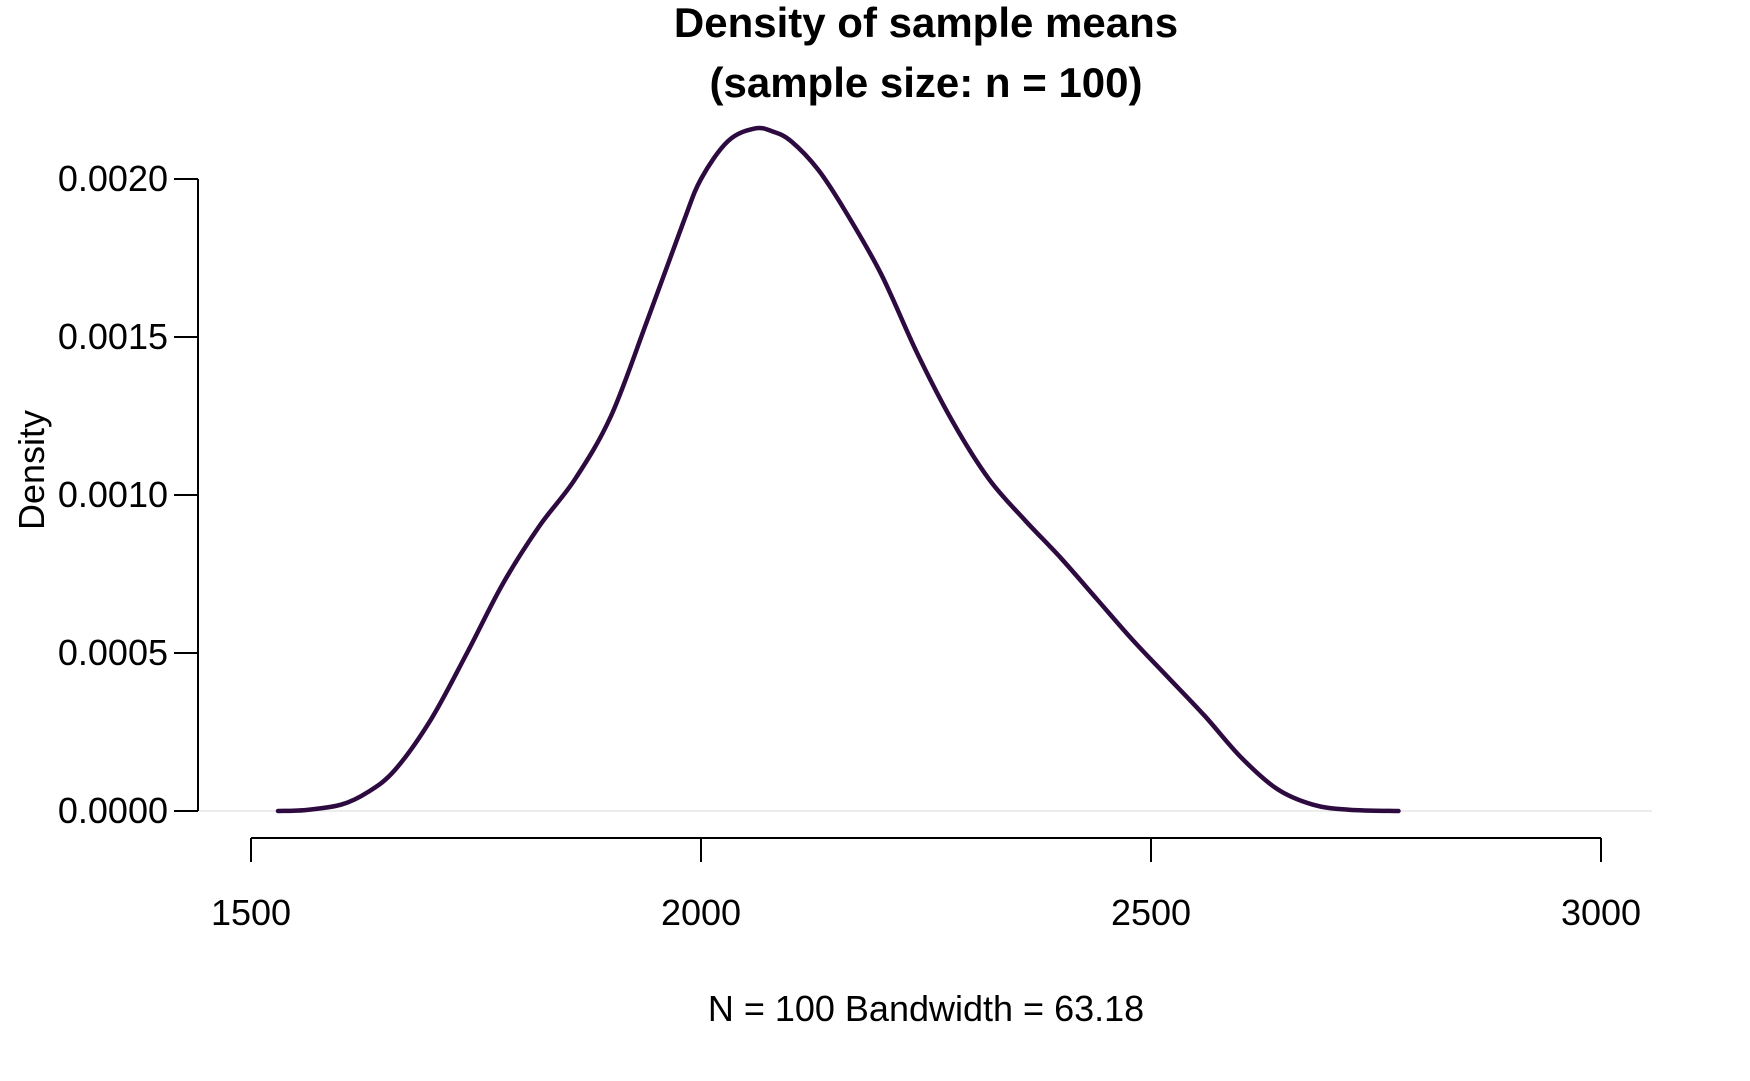  What do you see at coordinates (926, 885) in the screenshot?
I see `x-axis: 1500 2000 2500 3000` at bounding box center [926, 885].